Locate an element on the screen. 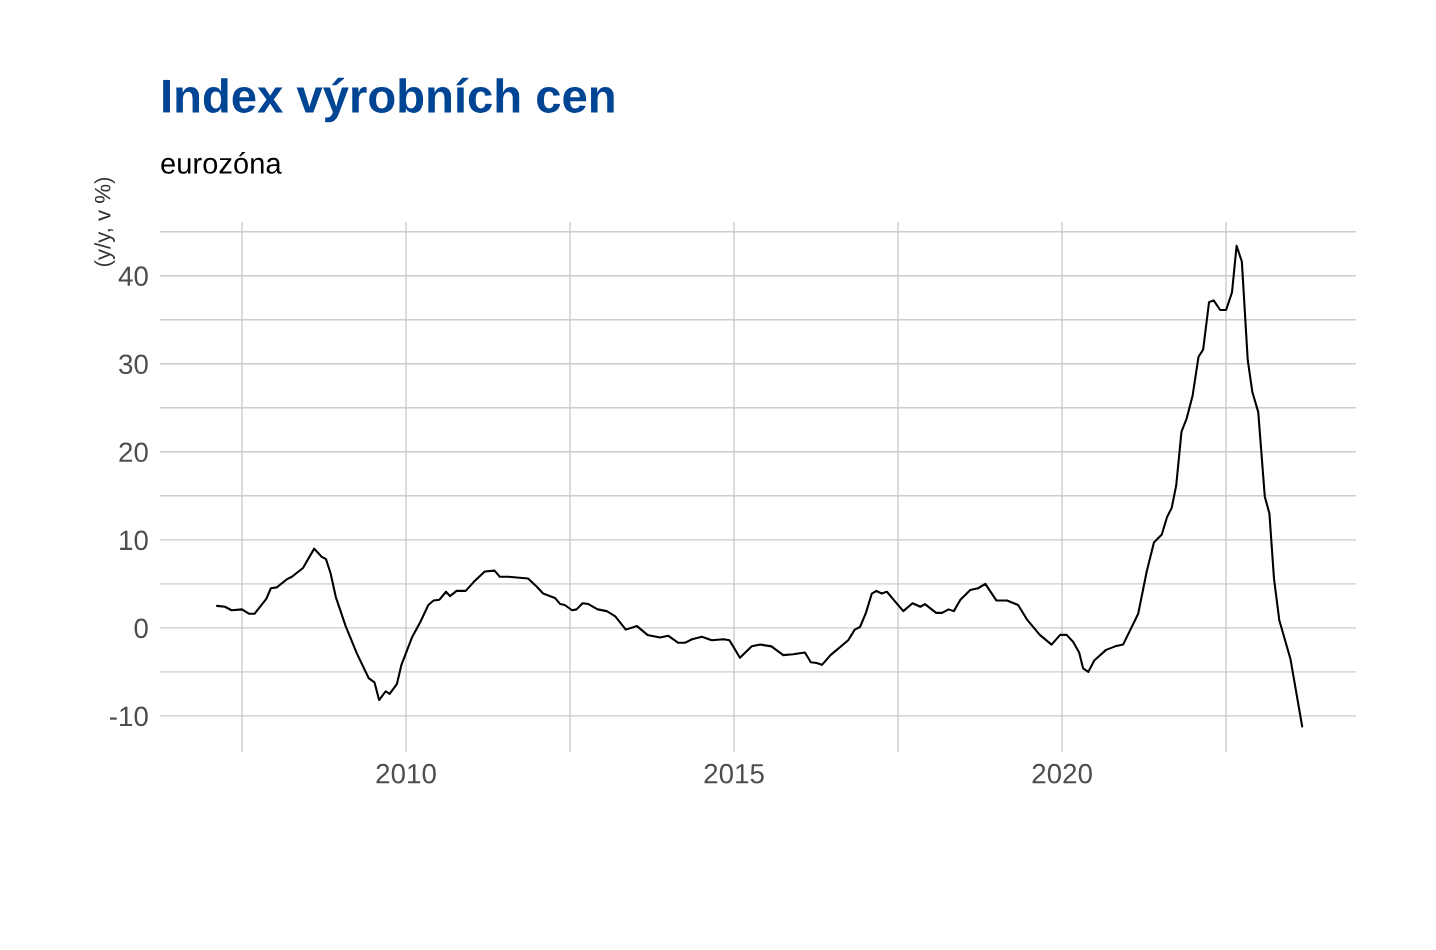 The image size is (1436, 950). y-tick-label: -10 is located at coordinates (128, 716).